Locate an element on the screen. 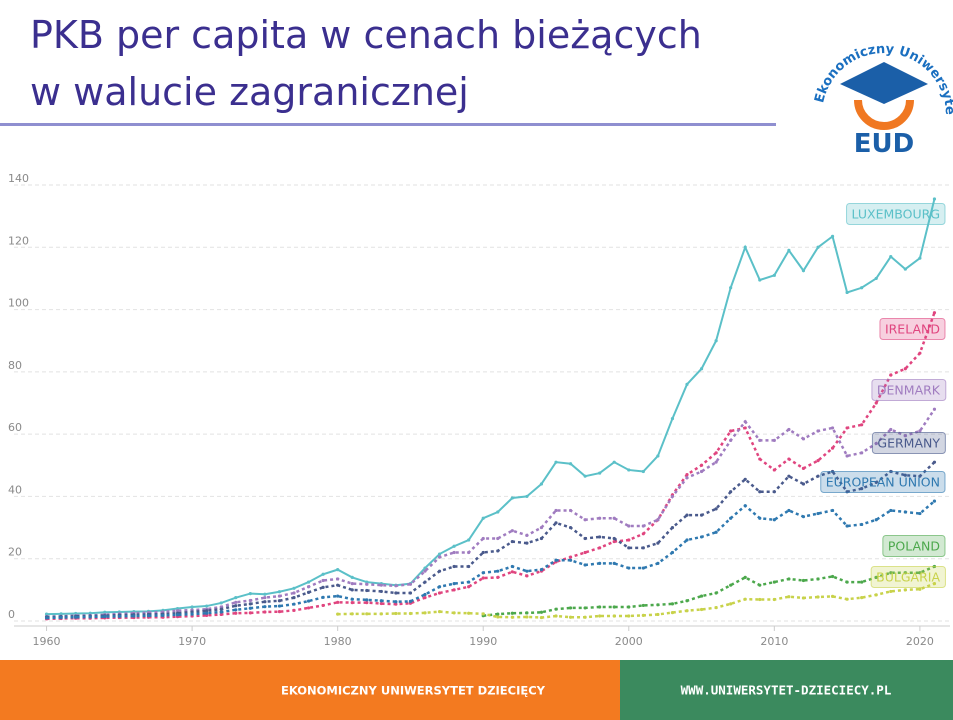  x-tick-label: 1990 is located at coordinates (483, 641).